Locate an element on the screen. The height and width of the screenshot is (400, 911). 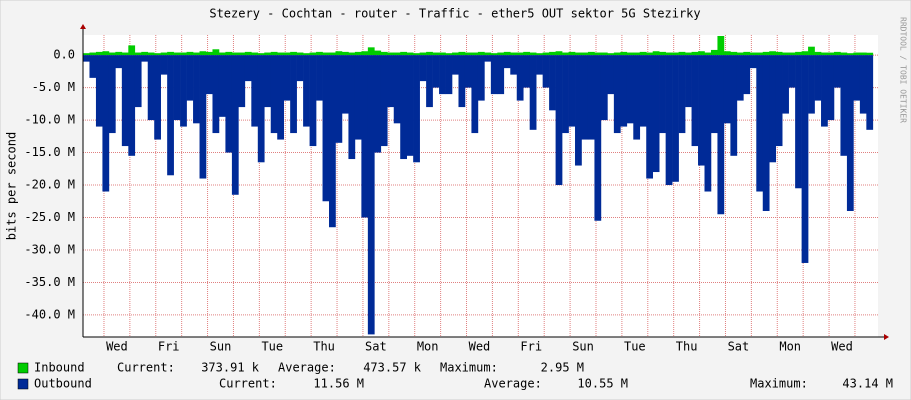
y-arrow is located at coordinates (83, 26).